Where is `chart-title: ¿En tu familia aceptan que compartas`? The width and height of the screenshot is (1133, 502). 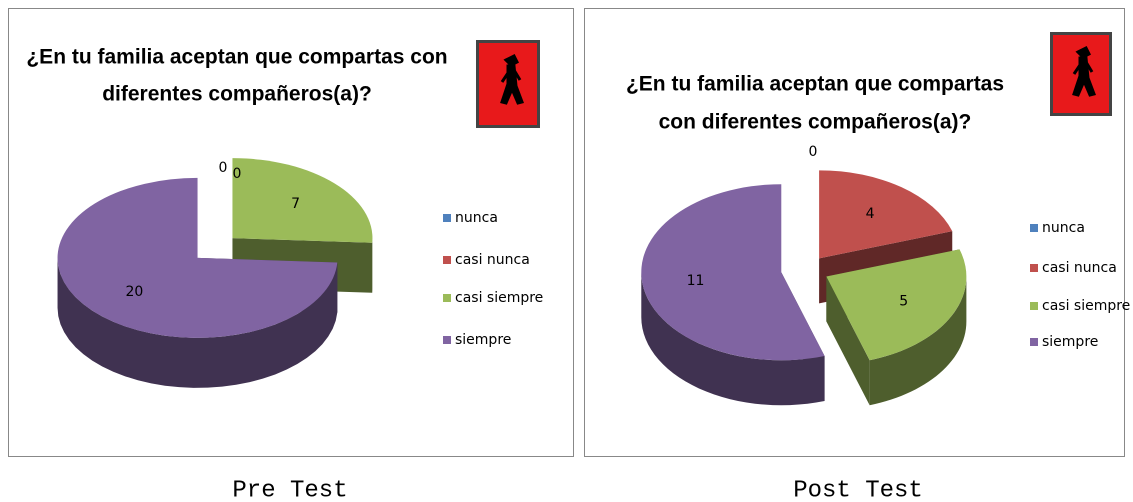 chart-title: ¿En tu familia aceptan que compartas is located at coordinates (815, 84).